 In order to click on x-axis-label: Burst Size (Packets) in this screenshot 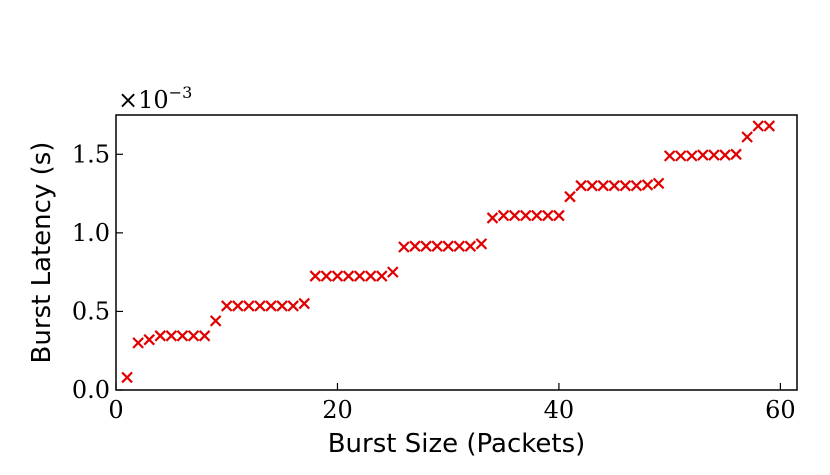, I will do `click(457, 444)`.